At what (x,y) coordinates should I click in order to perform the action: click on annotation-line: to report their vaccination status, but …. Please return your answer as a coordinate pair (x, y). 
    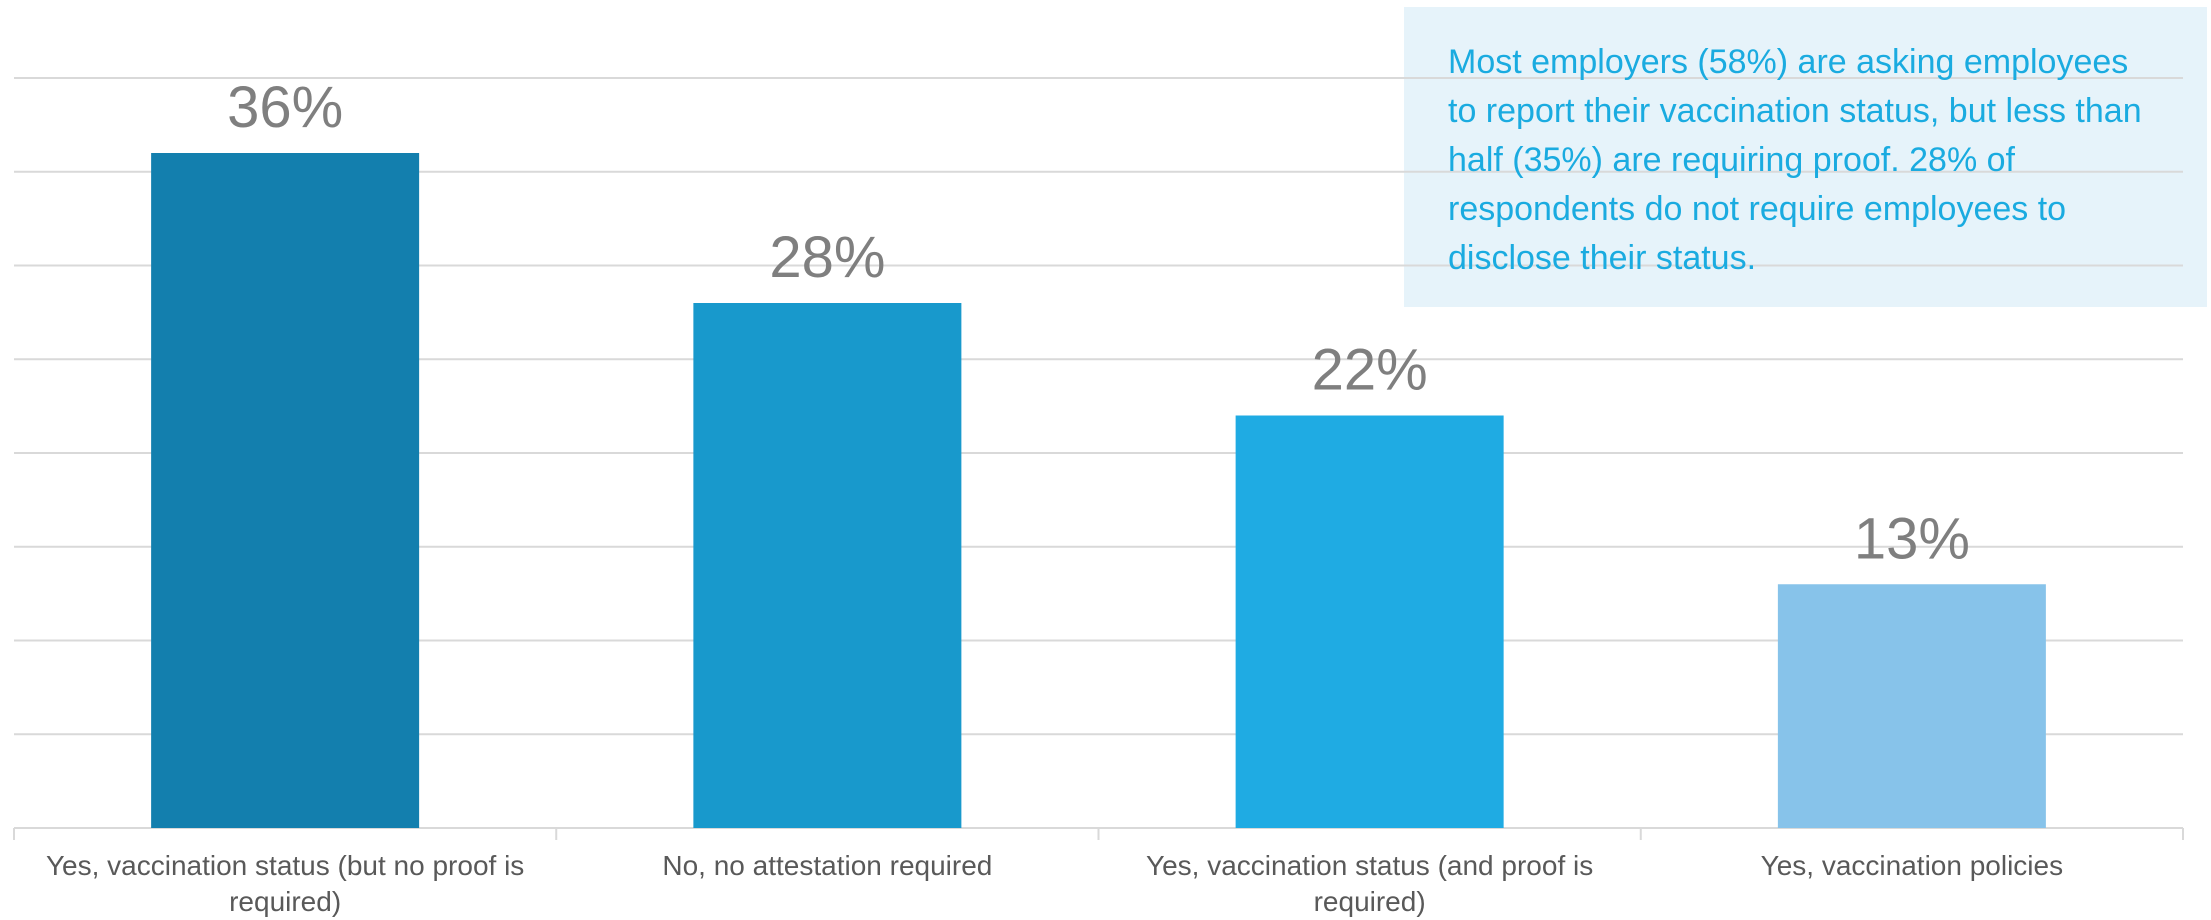
    Looking at the image, I should click on (1795, 111).